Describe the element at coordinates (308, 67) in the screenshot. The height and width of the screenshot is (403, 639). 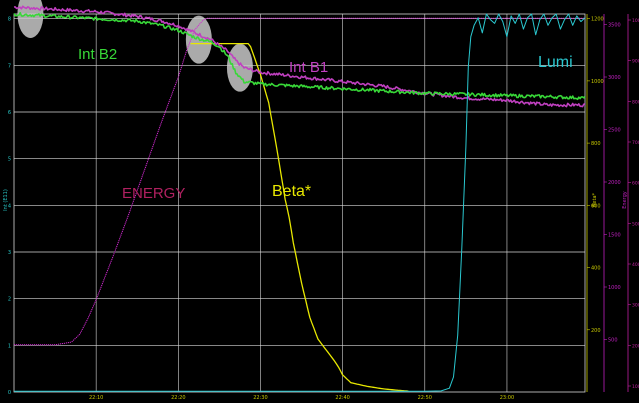
I see `annotation-int-b1: Int B1` at that location.